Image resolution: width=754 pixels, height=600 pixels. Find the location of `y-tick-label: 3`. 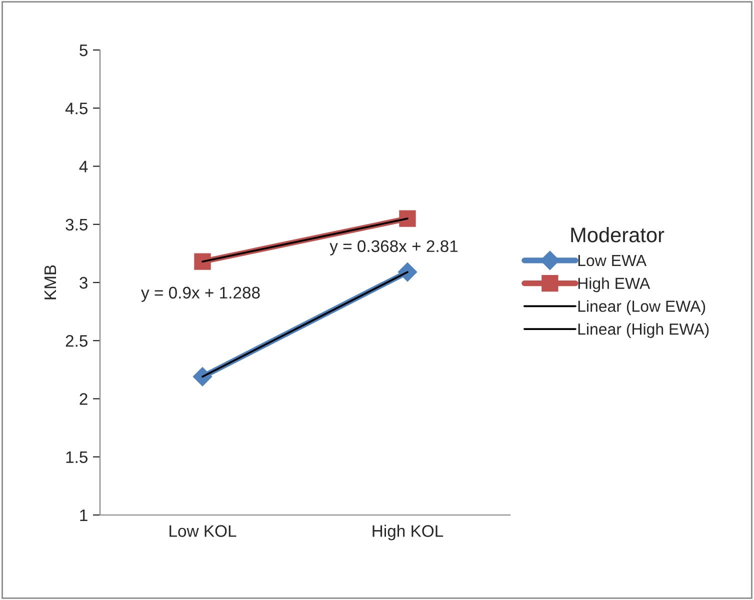

y-tick-label: 3 is located at coordinates (84, 282).